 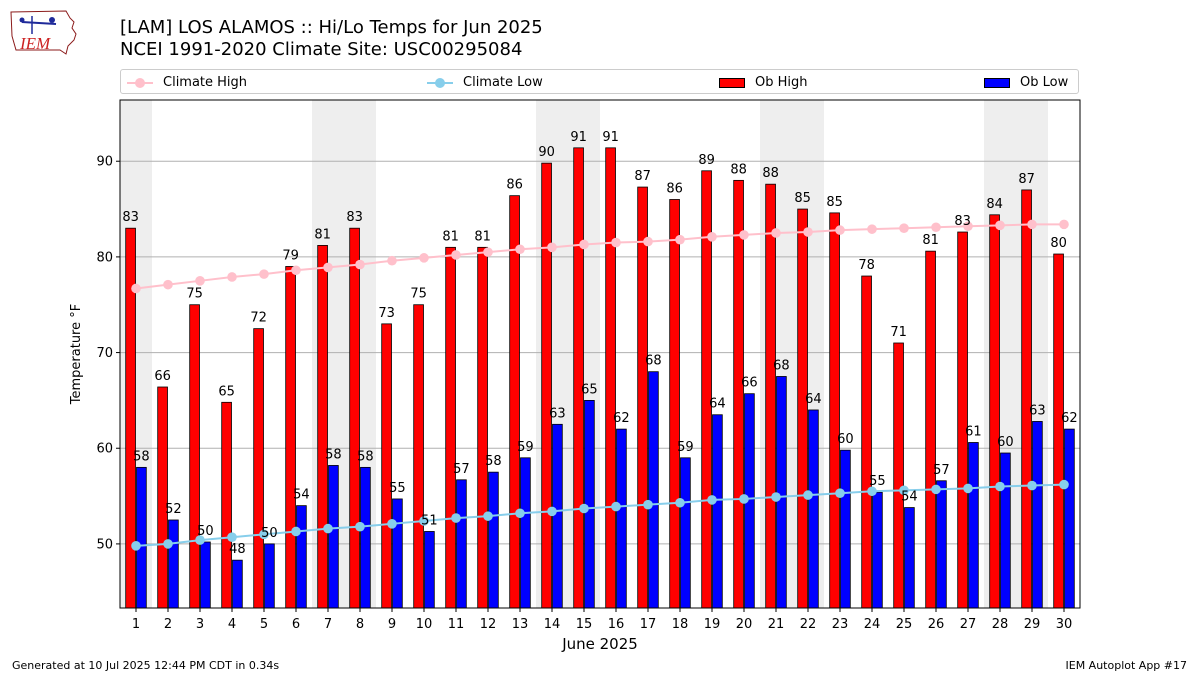 I want to click on ob-high-label: 80, so click(x=1058, y=243).